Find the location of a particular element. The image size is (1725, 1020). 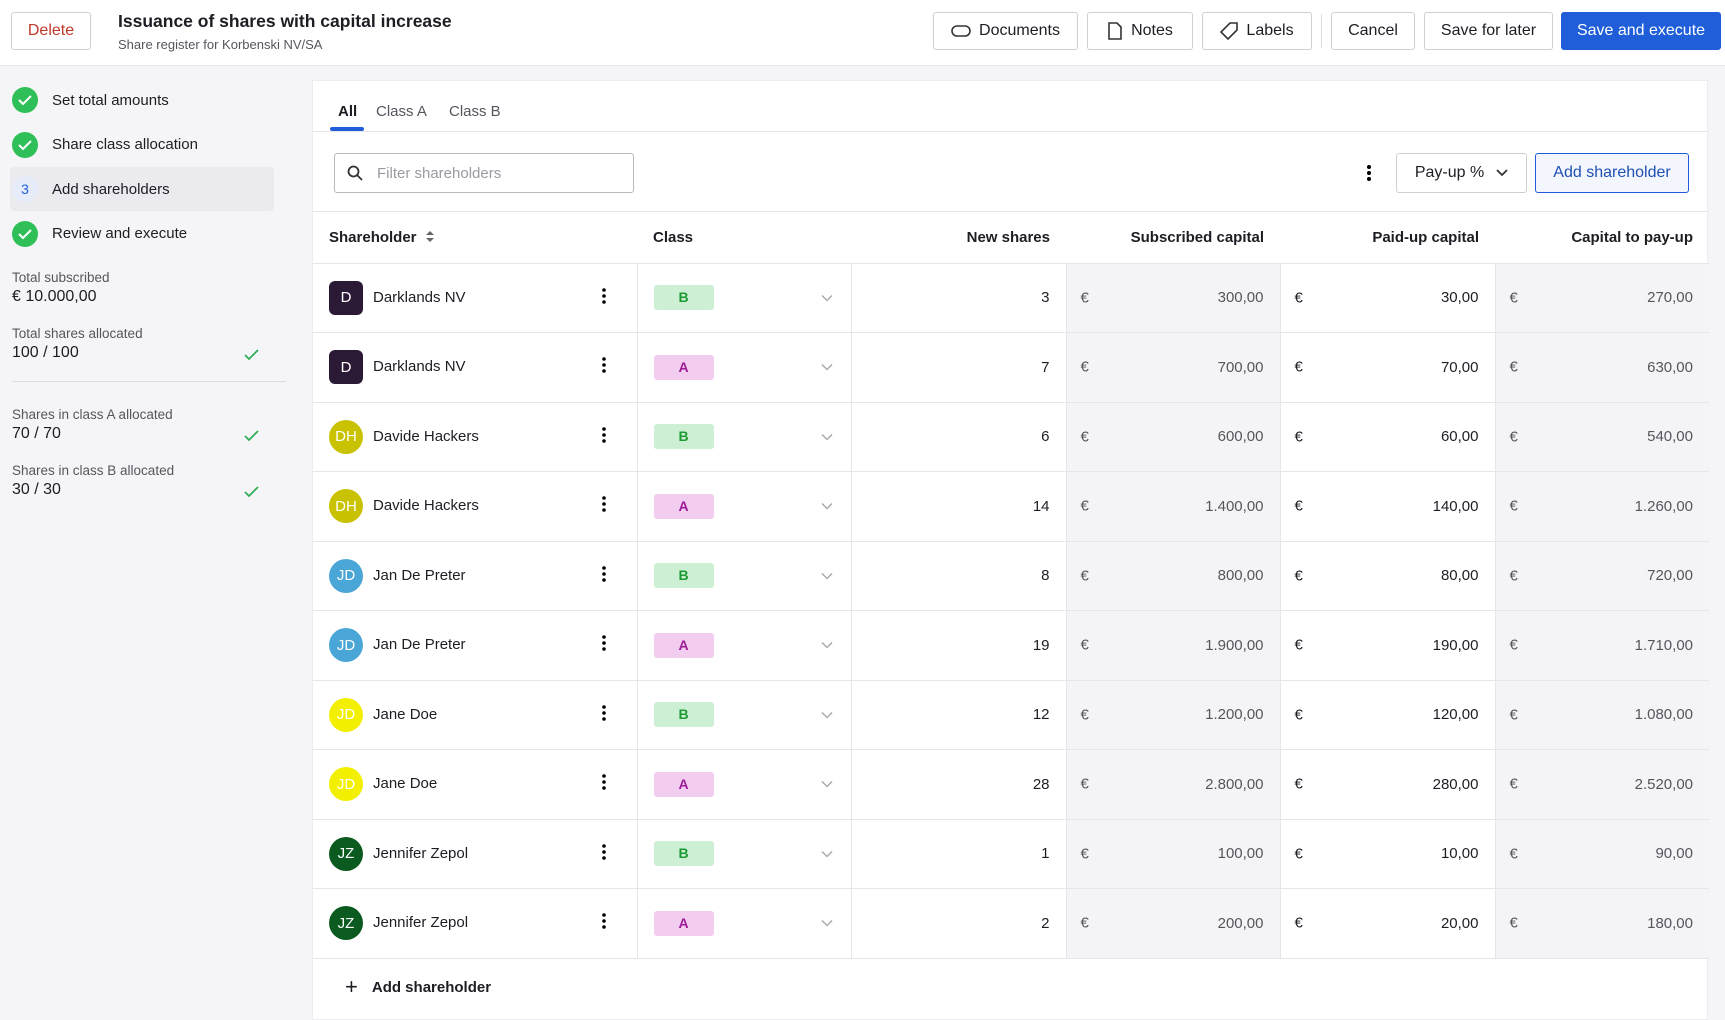

new-shares: 19 is located at coordinates (958, 645).